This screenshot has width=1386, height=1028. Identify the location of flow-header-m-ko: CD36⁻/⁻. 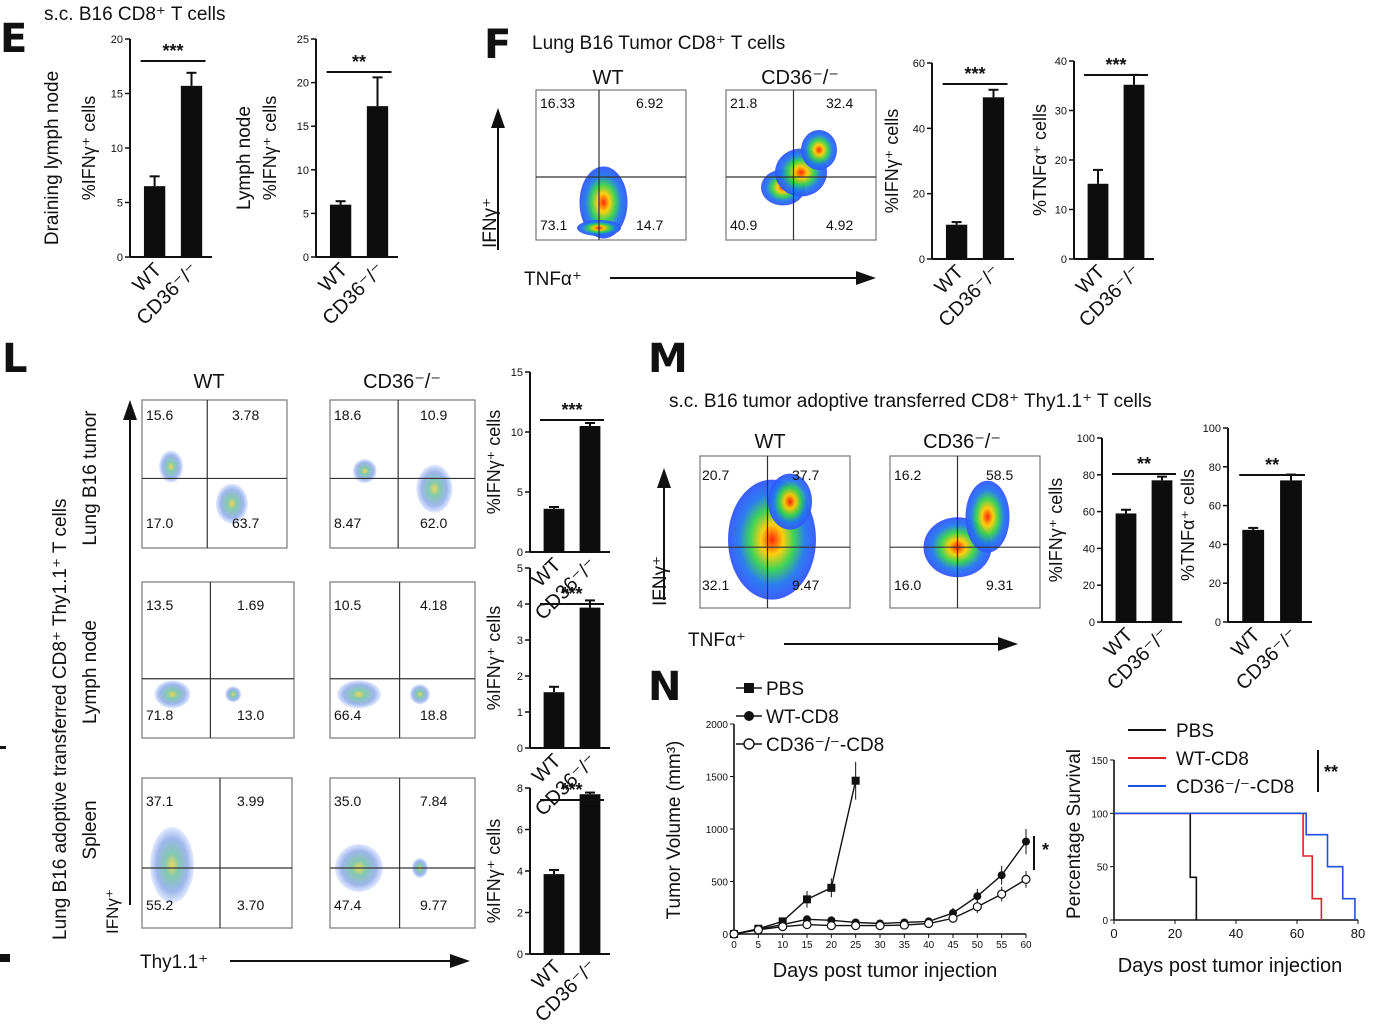
(962, 442).